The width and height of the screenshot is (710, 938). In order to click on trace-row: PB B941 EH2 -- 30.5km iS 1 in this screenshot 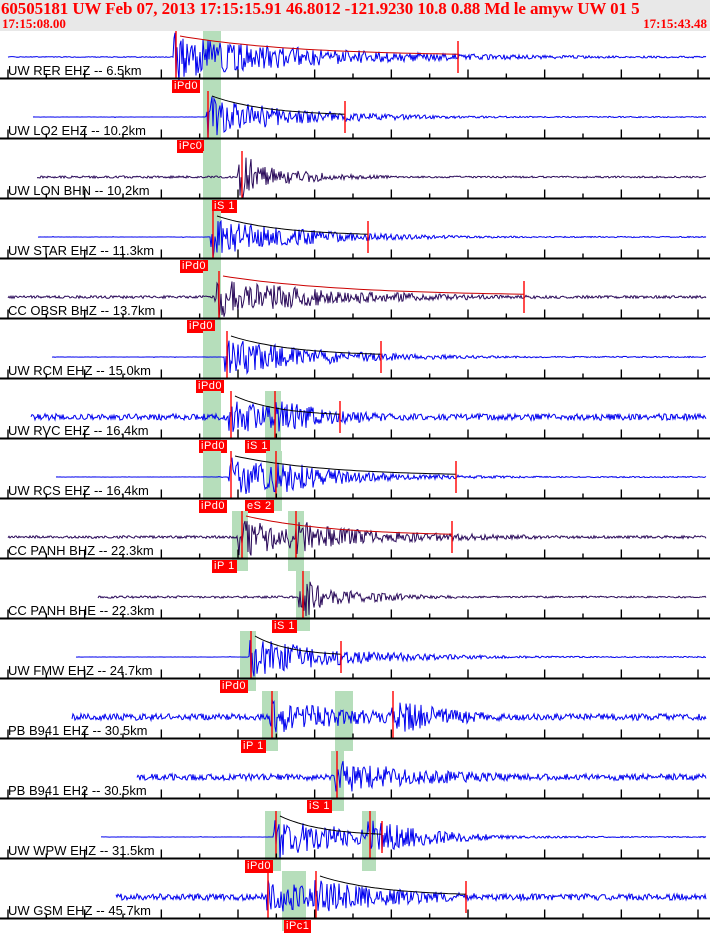, I will do `click(355, 782)`.